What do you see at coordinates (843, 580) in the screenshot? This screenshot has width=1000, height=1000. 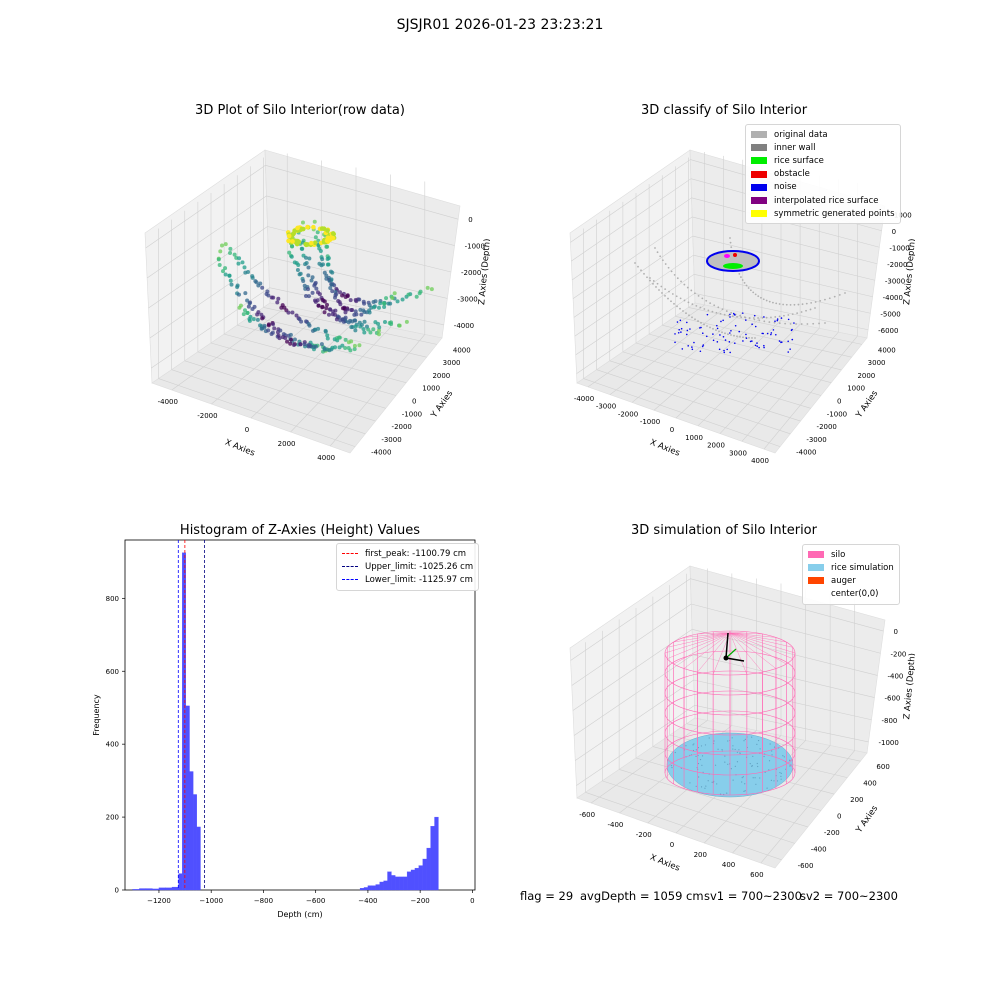 I see `legend-label: auger` at bounding box center [843, 580].